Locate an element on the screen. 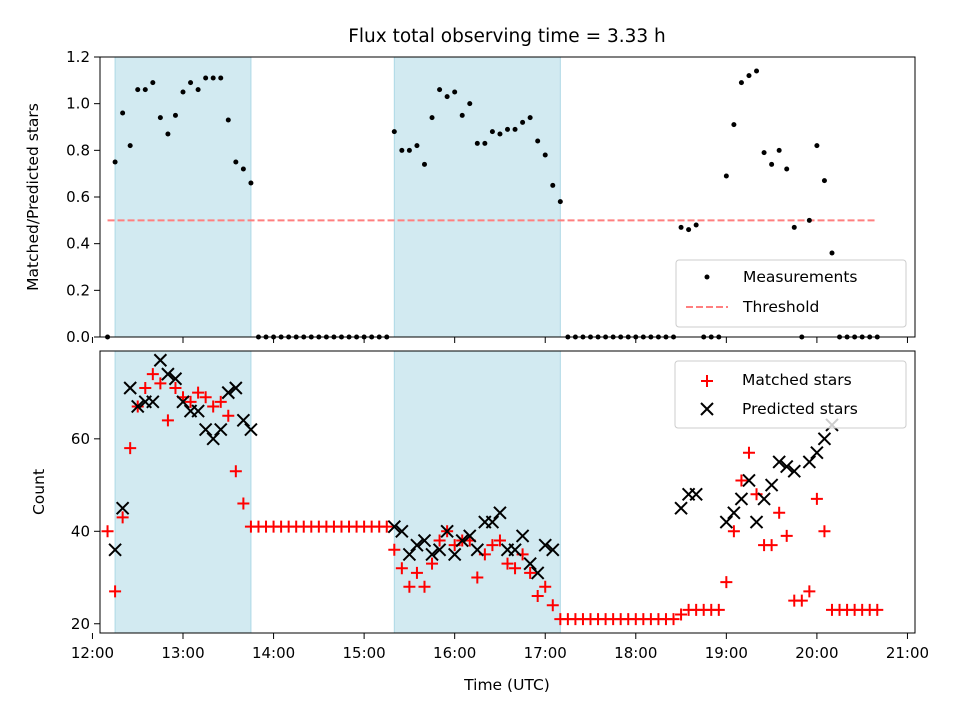  x-tick-label: 20:00 is located at coordinates (816, 653).